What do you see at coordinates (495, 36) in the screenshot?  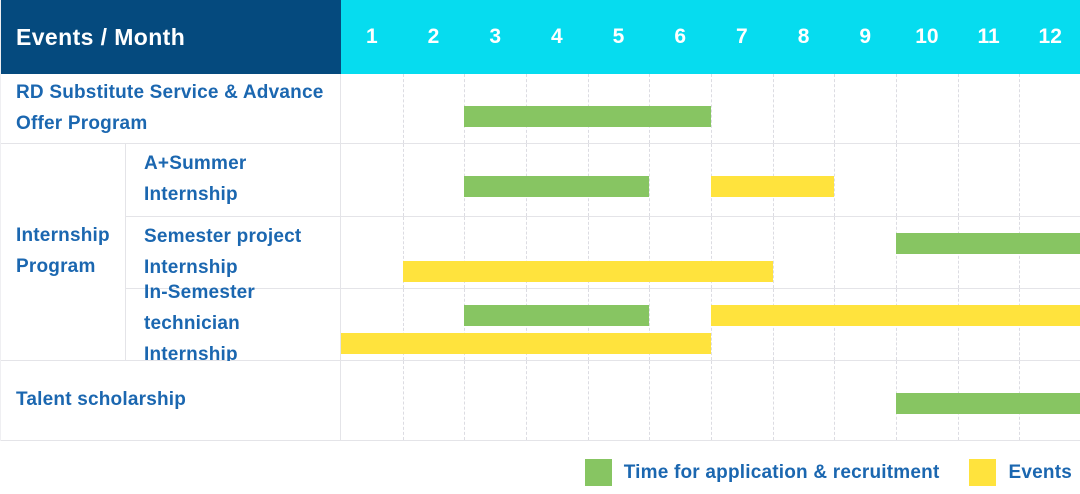 I see `month-header-3: 3` at bounding box center [495, 36].